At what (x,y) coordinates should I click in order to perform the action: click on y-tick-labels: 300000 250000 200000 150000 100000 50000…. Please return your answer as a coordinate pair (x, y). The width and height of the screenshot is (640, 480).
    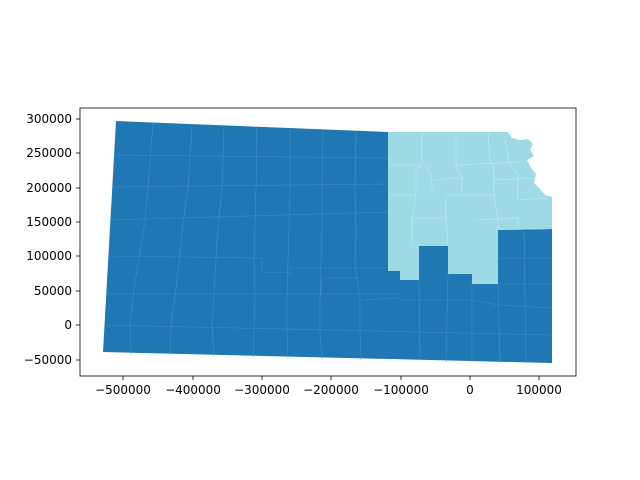
    Looking at the image, I should click on (48, 239).